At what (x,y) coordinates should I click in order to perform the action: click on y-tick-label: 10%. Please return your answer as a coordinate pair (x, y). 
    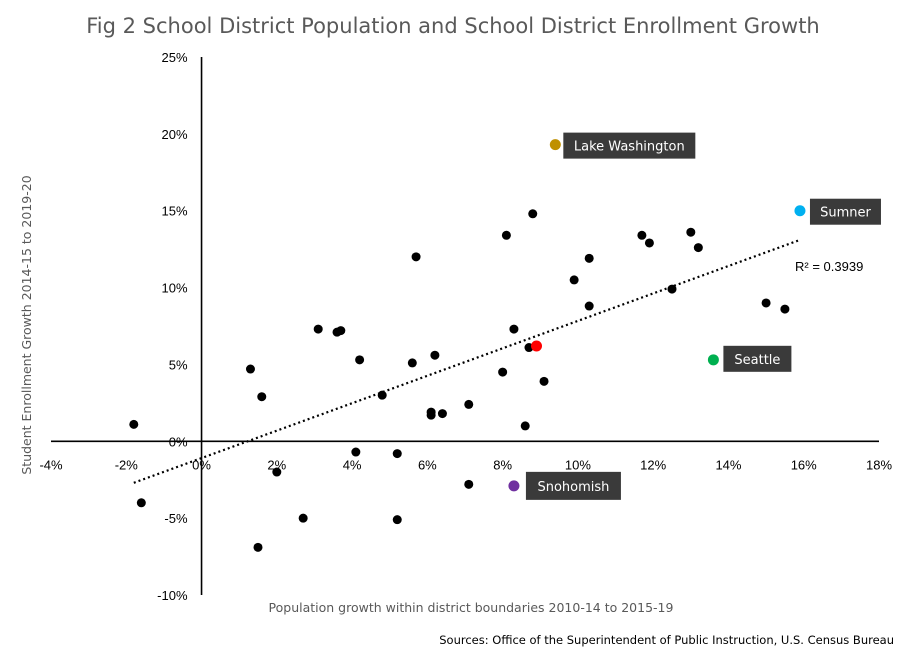
    Looking at the image, I should click on (175, 288).